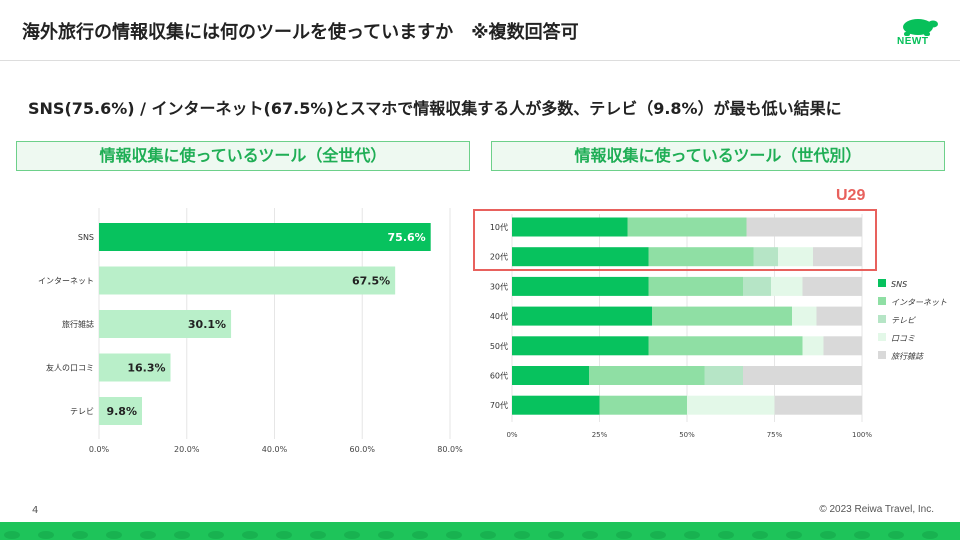 The width and height of the screenshot is (960, 540). Describe the element at coordinates (275, 449) in the screenshot. I see `x-tick-label: 40.0%` at that location.